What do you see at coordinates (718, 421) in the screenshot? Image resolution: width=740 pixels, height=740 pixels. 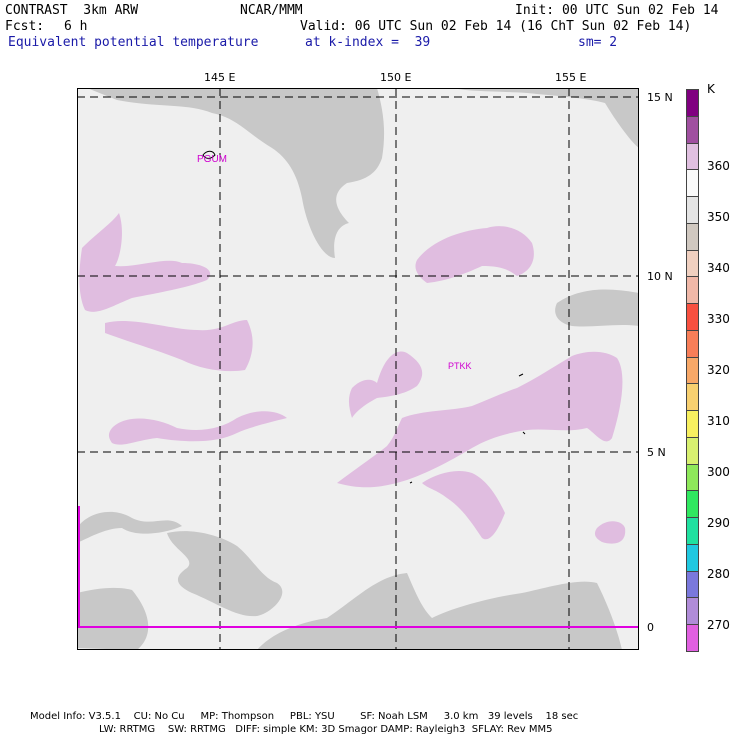 I see `colorbar-label: 310` at bounding box center [718, 421].